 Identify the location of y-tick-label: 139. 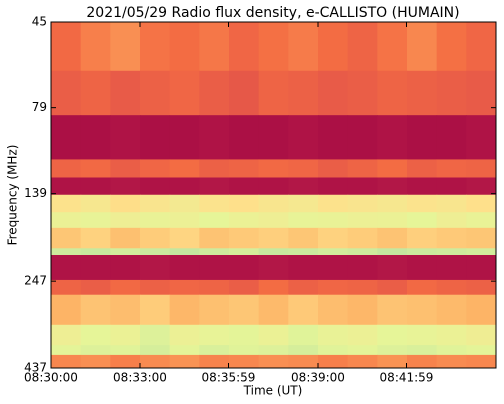
(35, 193).